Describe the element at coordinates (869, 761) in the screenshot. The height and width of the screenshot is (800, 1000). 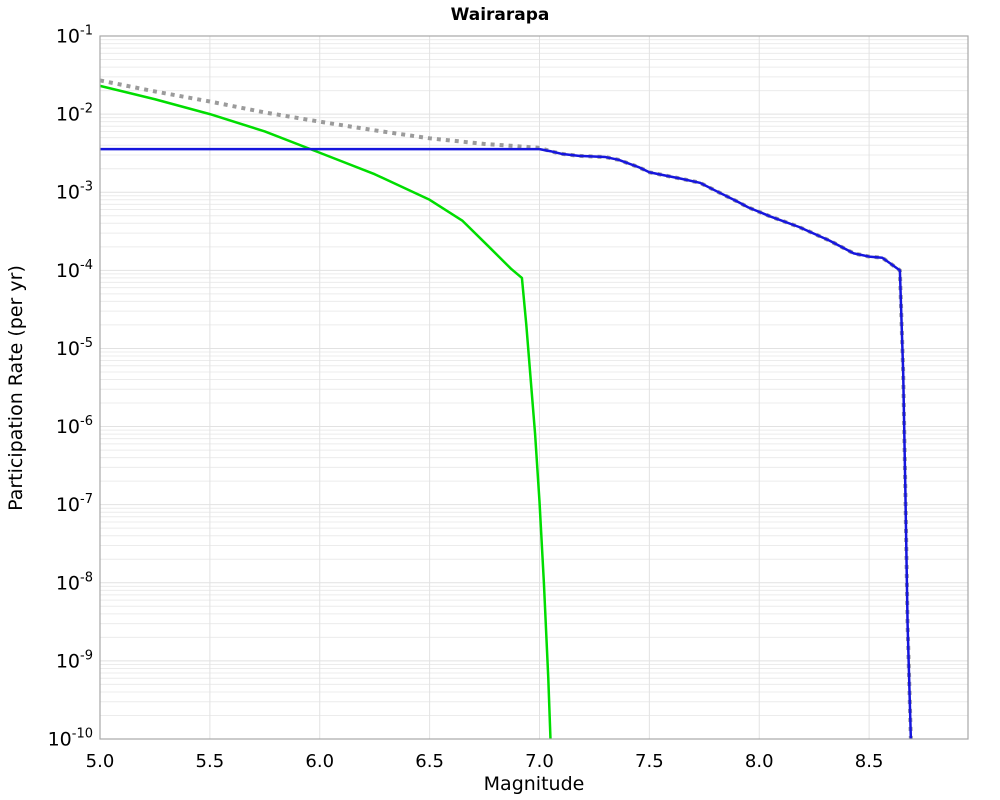
I see `x-tick-label: 8.5` at that location.